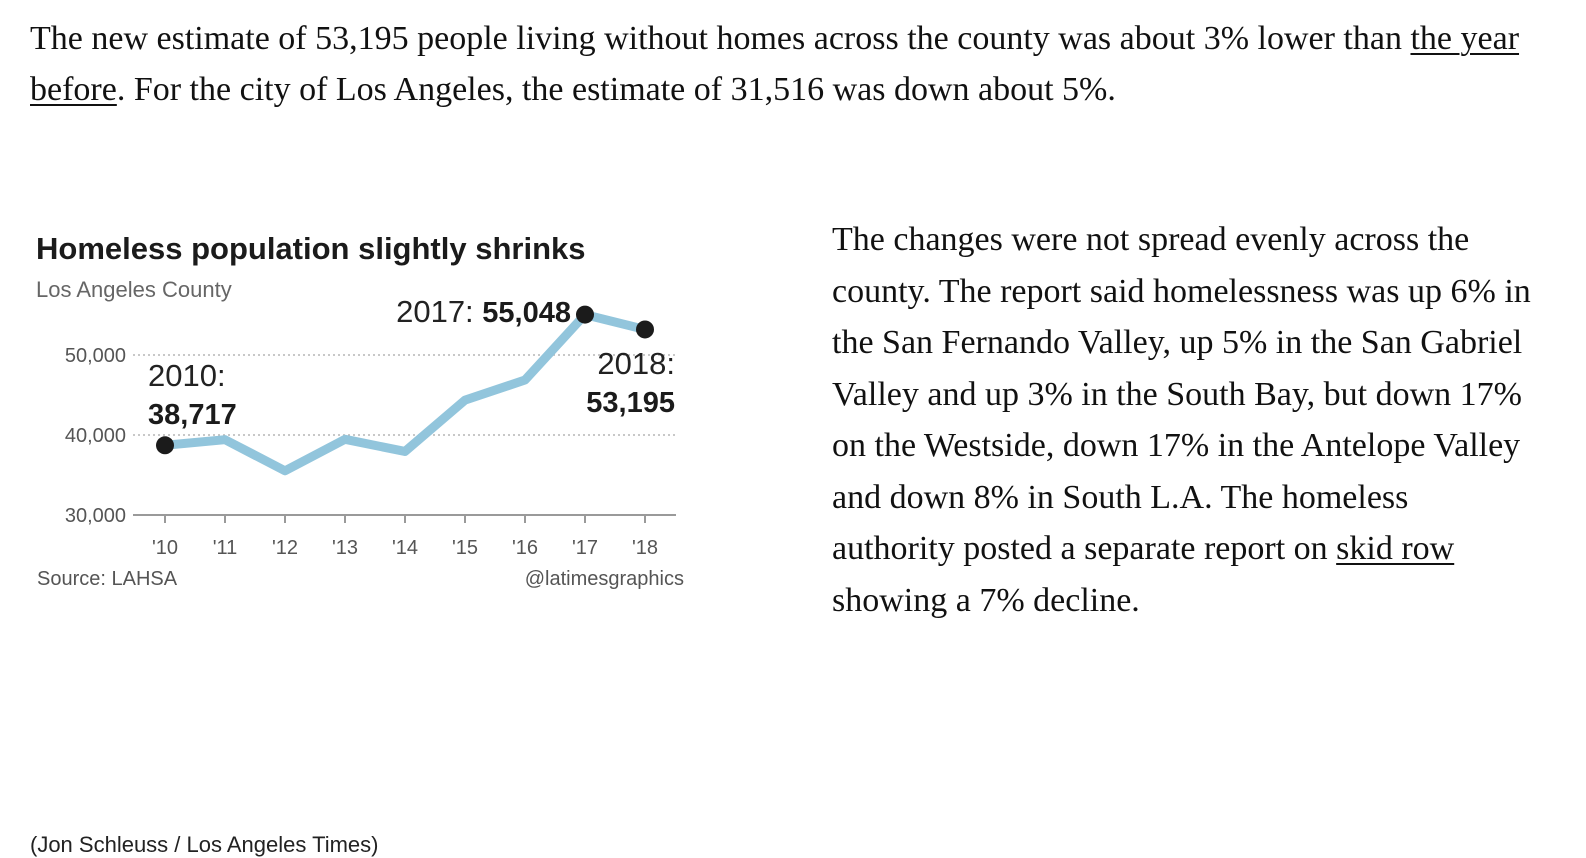  I want to click on series-line, so click(405, 393).